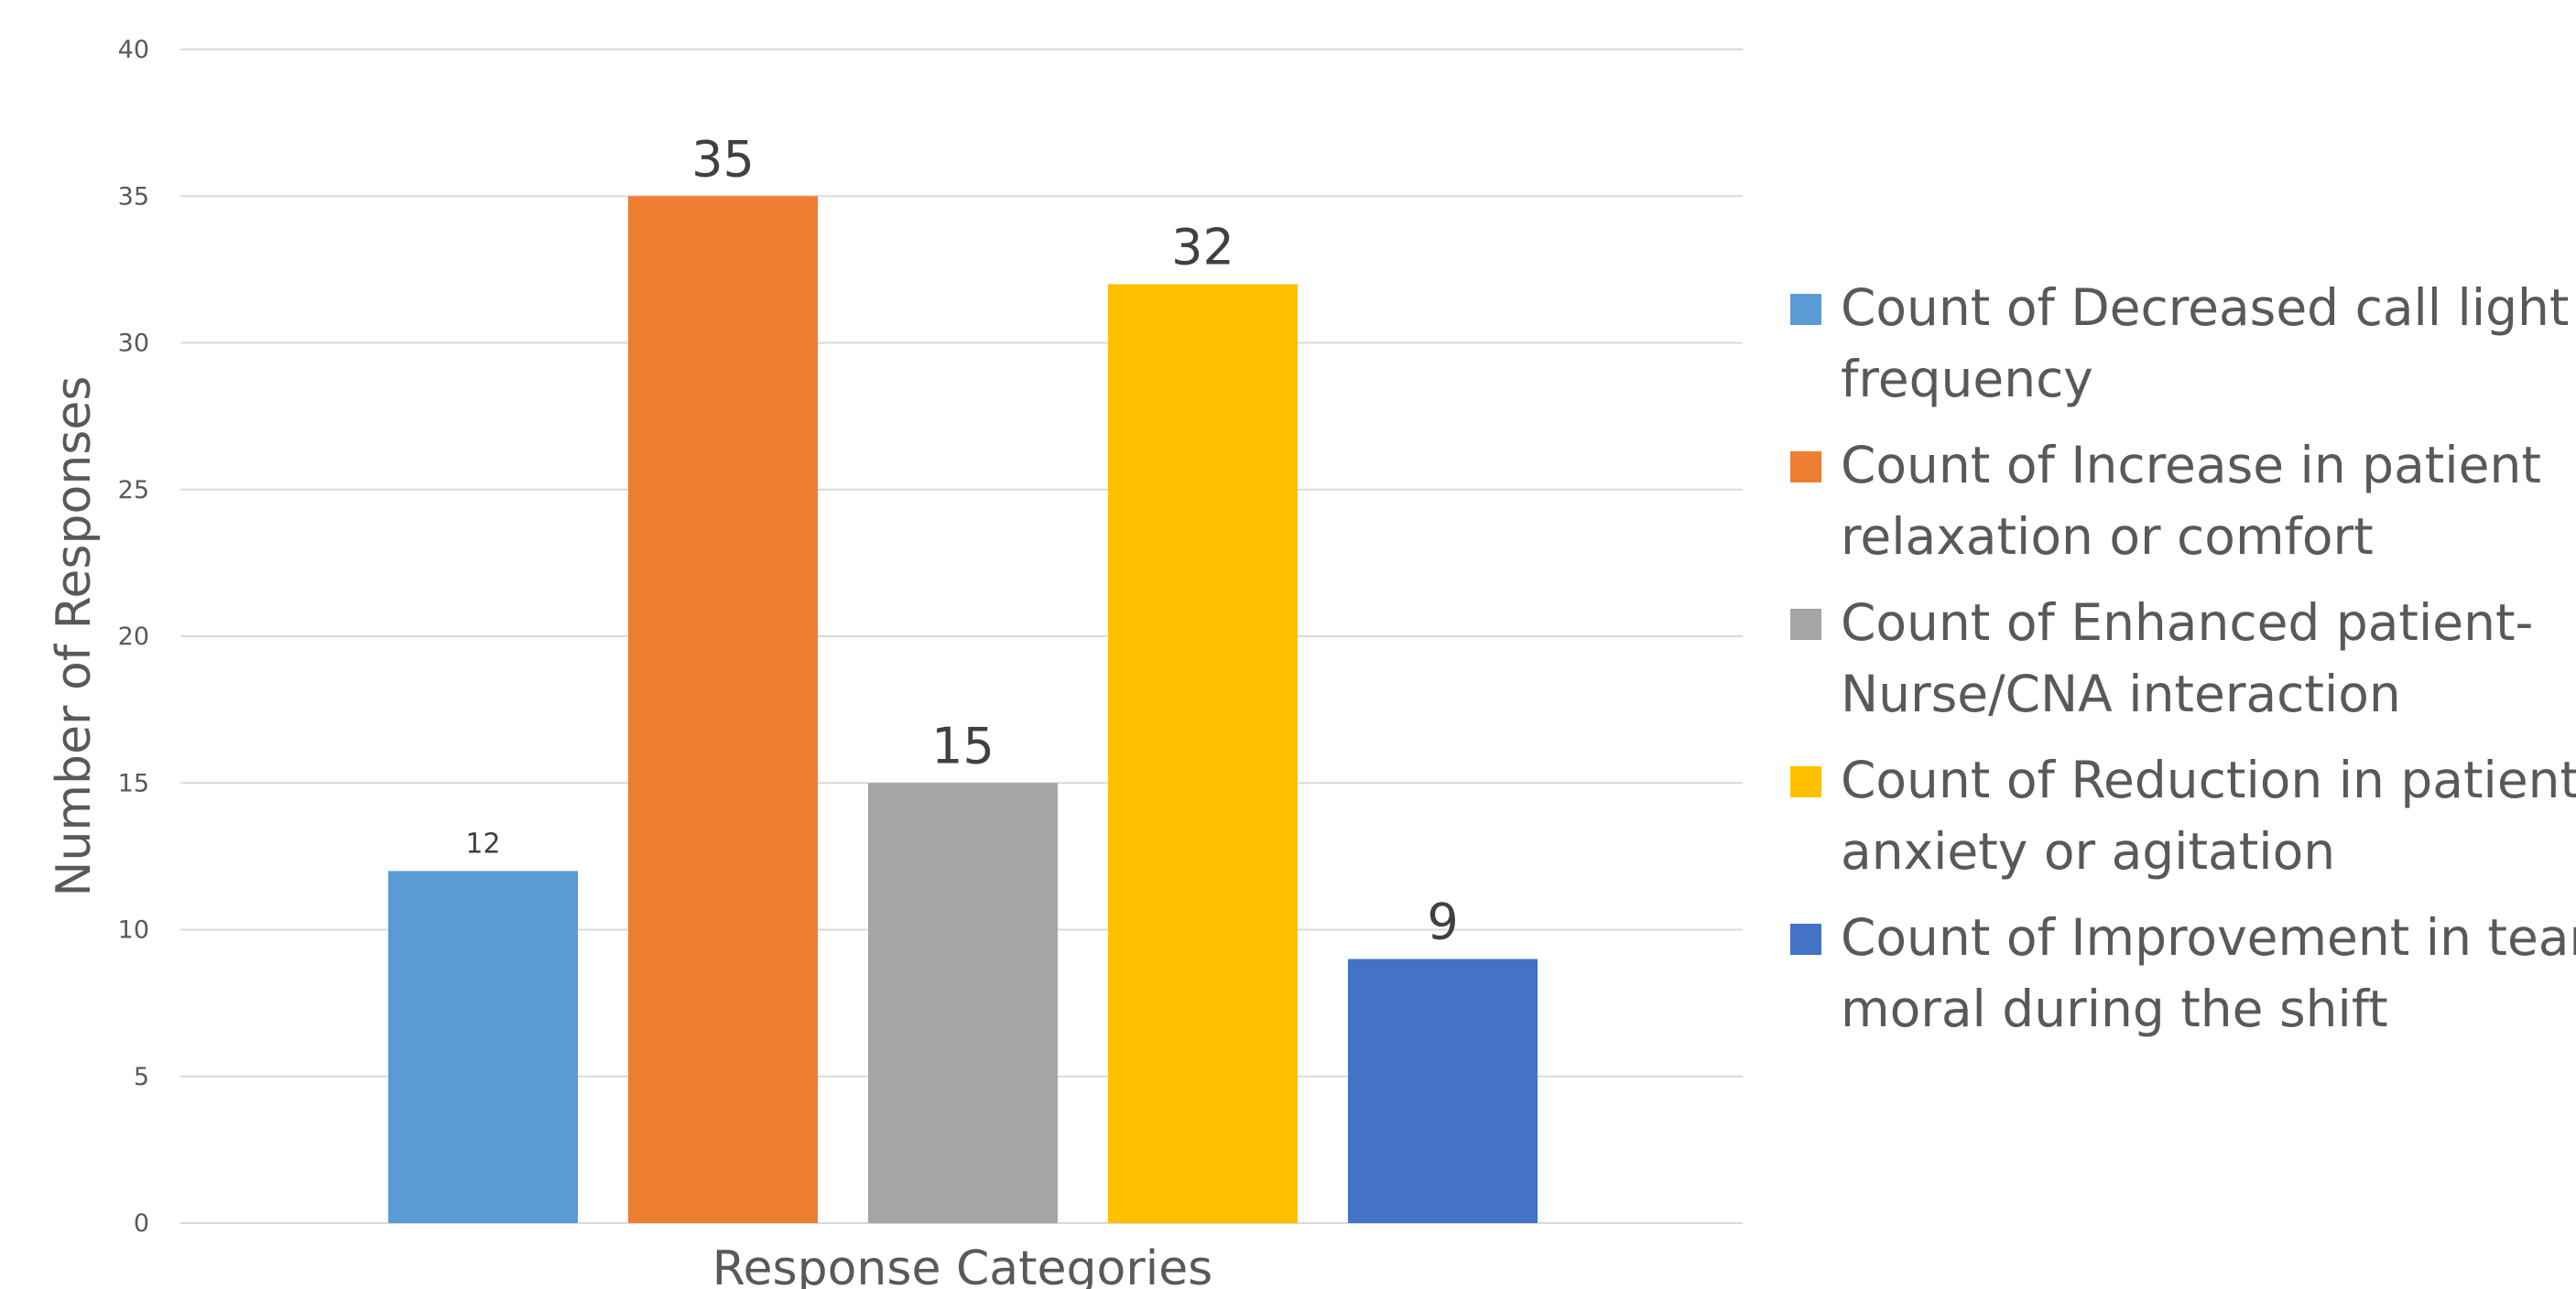 The height and width of the screenshot is (1289, 2576). I want to click on y-tick-label: 20, so click(133, 637).